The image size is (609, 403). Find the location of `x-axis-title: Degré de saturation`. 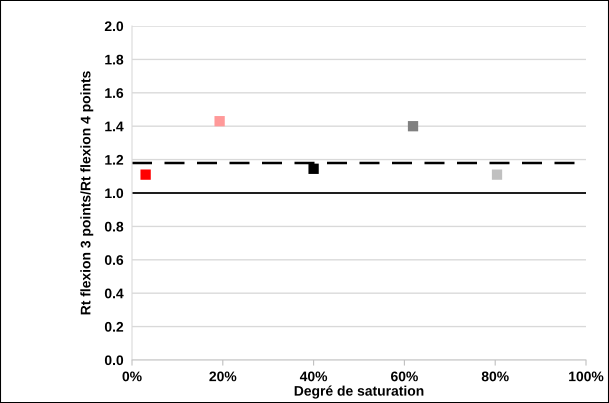

x-axis-title: Degré de saturation is located at coordinates (359, 392).